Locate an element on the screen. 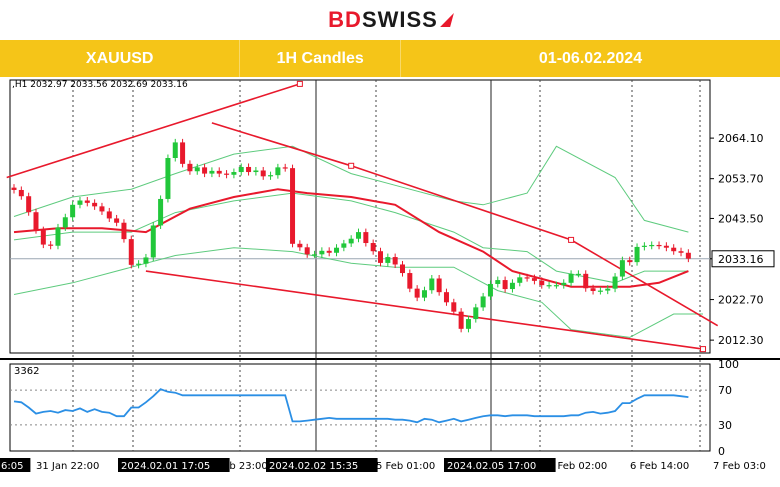 Image resolution: width=780 pixels, height=487 pixels. x-axis-label: 2024.02.01 17:05 is located at coordinates (165, 466).